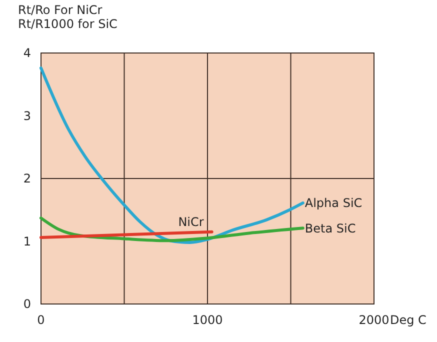 The image size is (437, 342). I want to click on x-axis-title: Deg C, so click(408, 320).